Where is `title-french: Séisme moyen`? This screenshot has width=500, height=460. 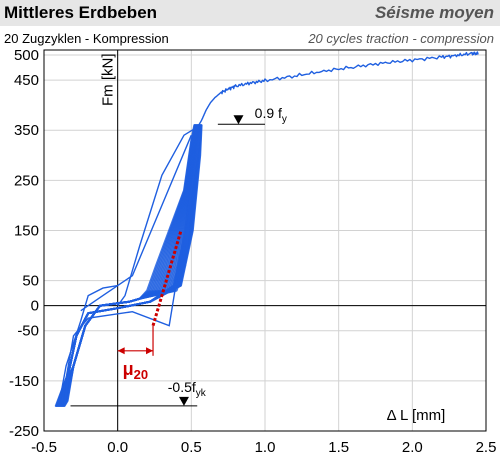
title-french: Séisme moyen is located at coordinates (434, 12).